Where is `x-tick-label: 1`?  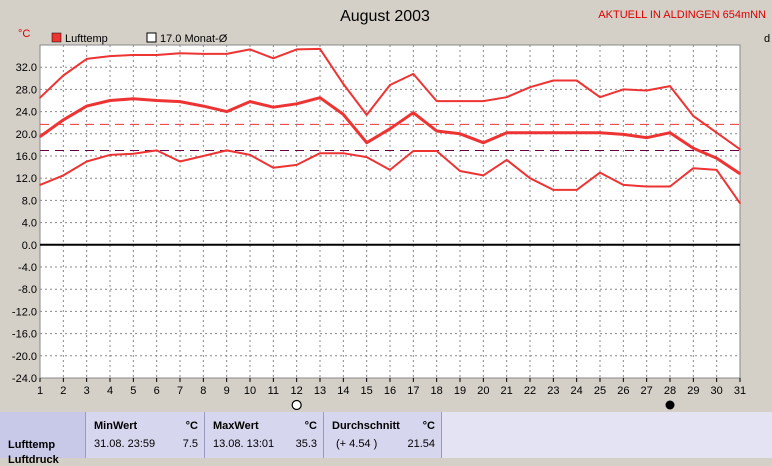
x-tick-label: 1 is located at coordinates (40, 391).